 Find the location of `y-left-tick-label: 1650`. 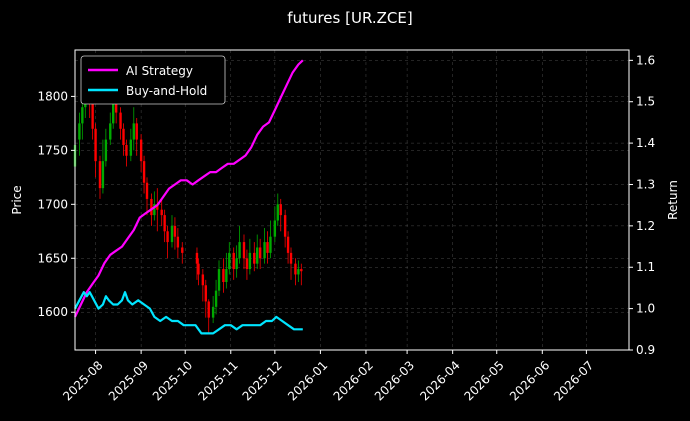

y-left-tick-label: 1650 is located at coordinates (52, 258).